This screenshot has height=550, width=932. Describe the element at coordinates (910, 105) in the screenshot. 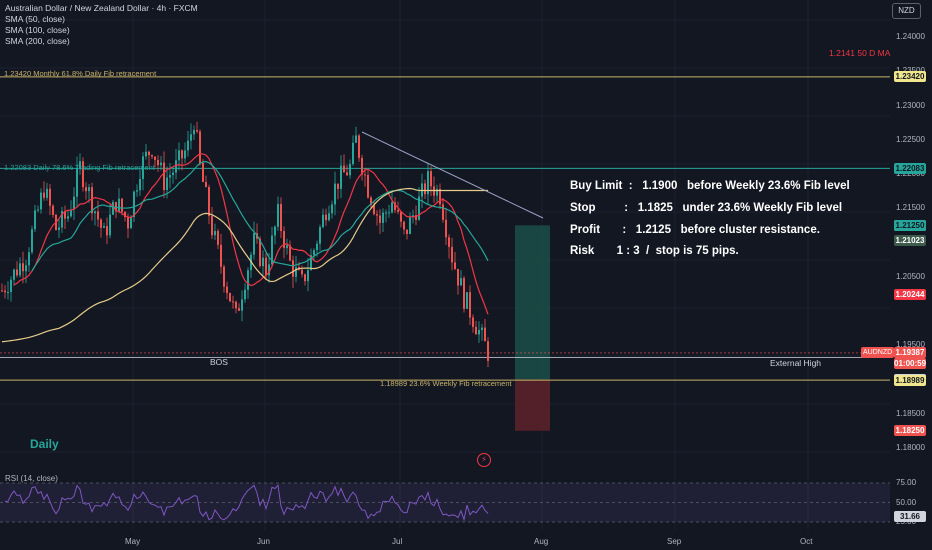

I see `price-tick: 1.23000` at that location.